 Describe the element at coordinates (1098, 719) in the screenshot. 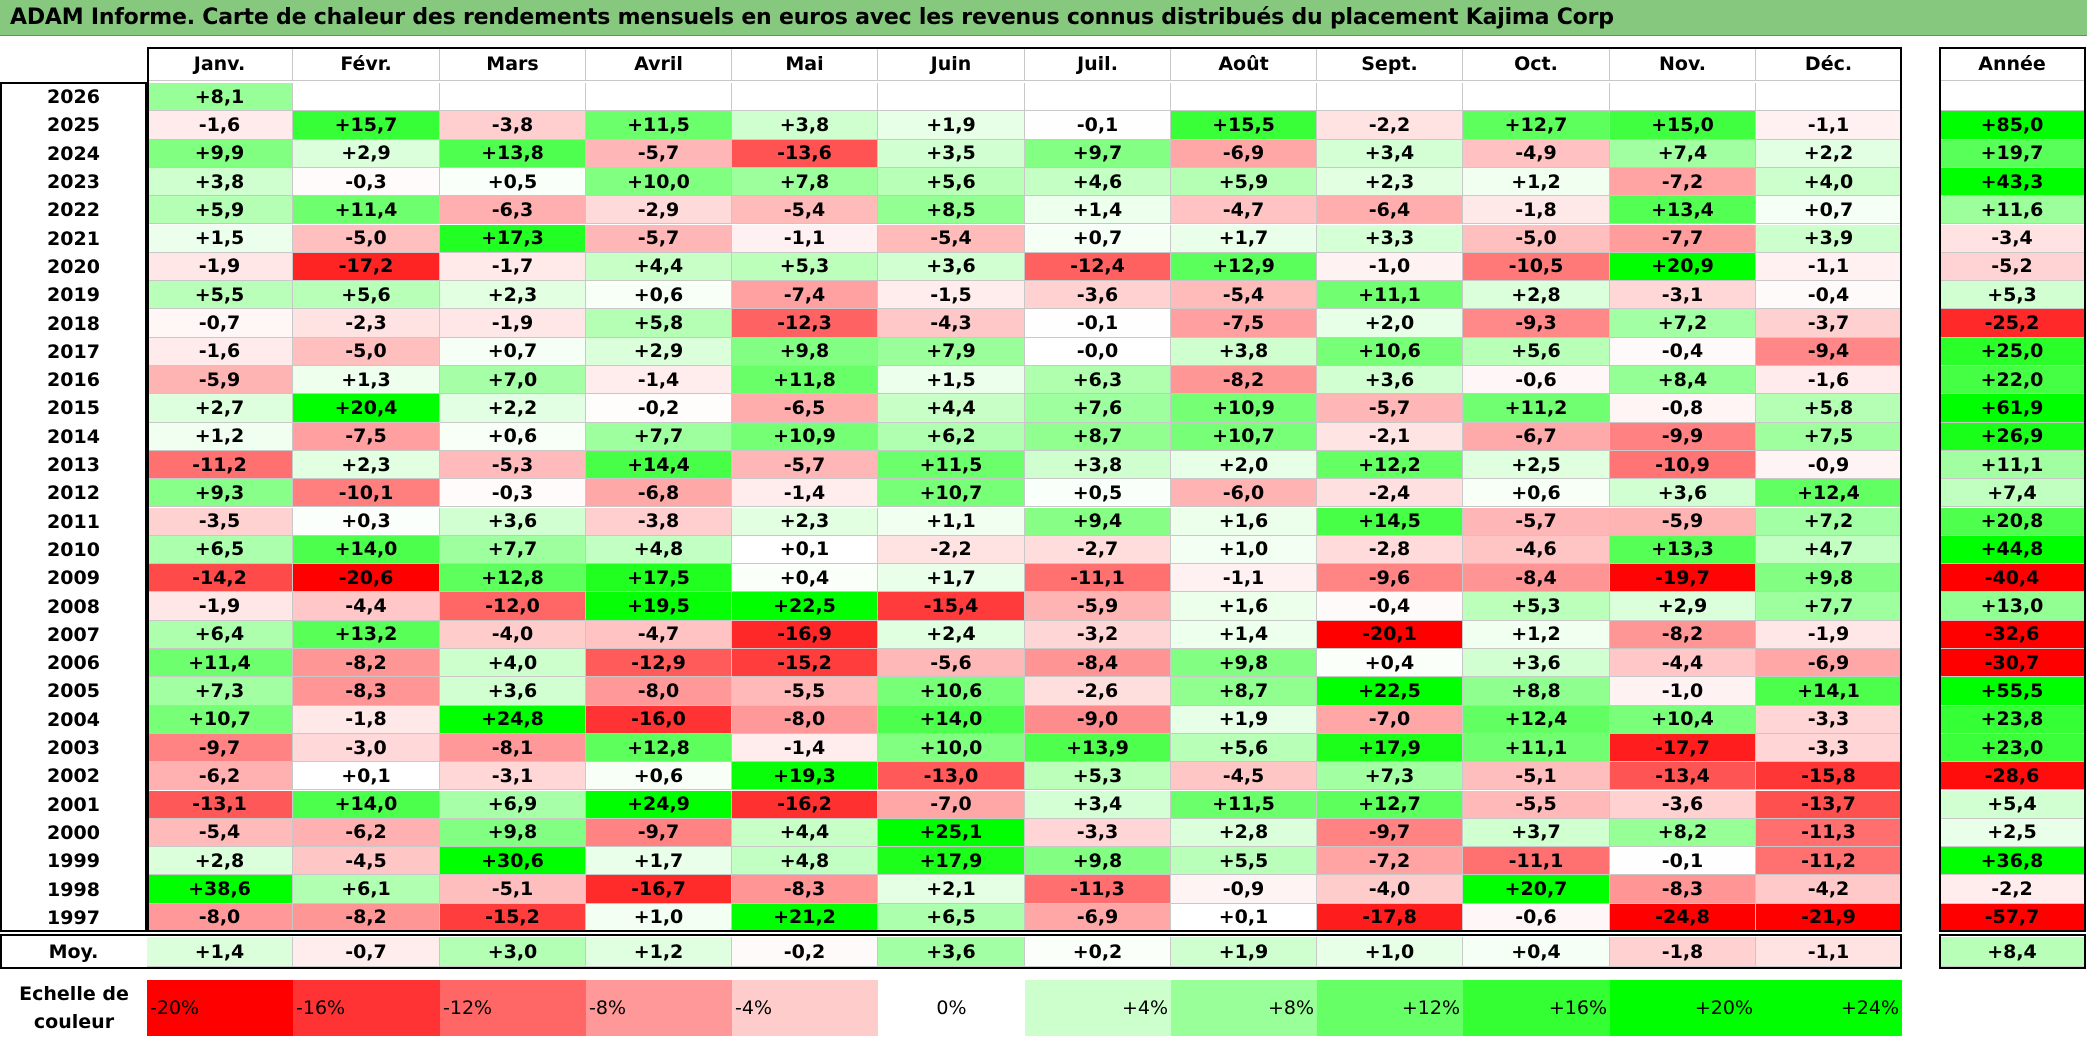

I see `heatmap-cell: -9,0` at that location.